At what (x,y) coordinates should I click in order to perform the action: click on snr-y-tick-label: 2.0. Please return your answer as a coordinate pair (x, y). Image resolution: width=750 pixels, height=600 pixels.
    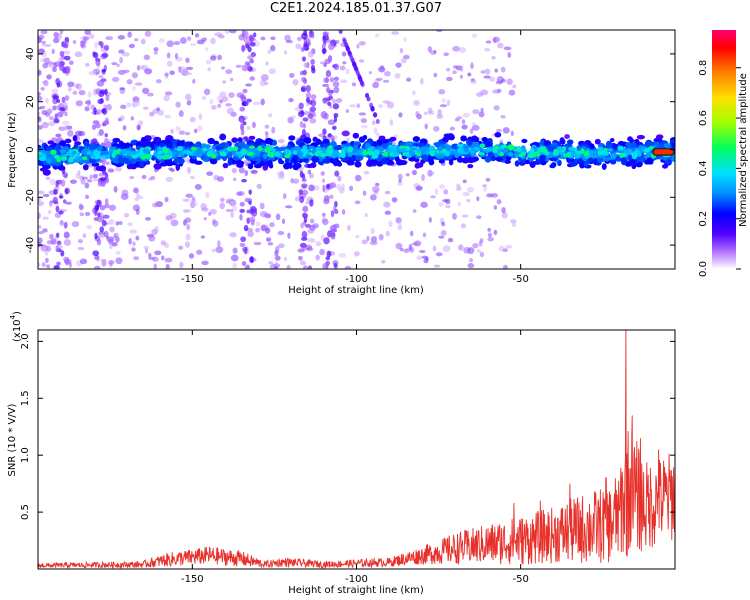
    Looking at the image, I should click on (25, 341).